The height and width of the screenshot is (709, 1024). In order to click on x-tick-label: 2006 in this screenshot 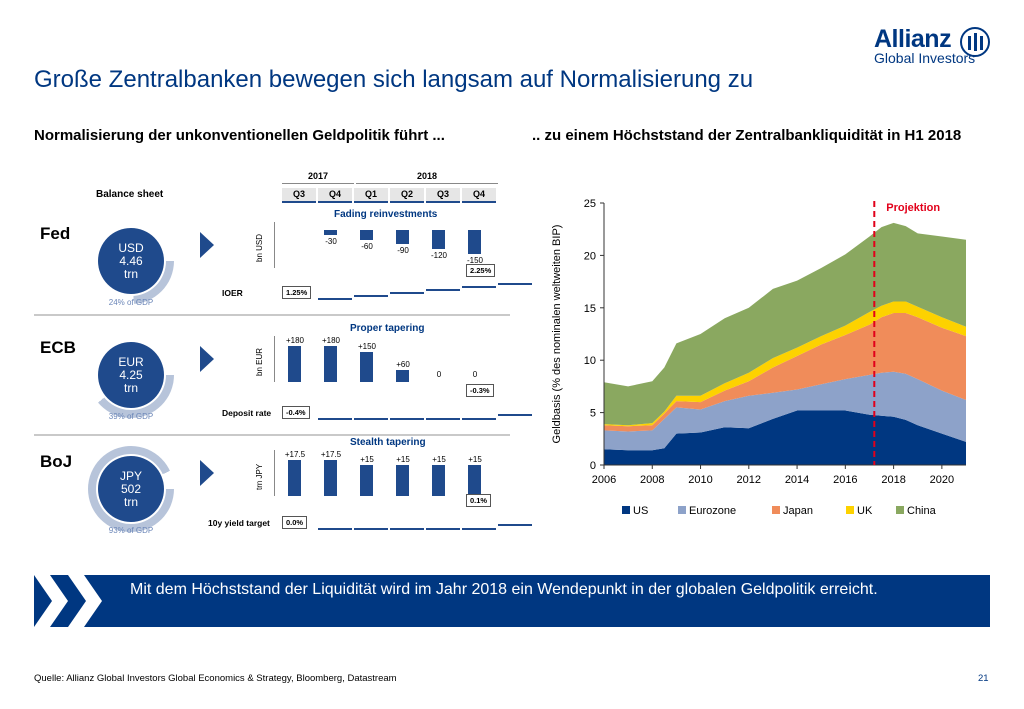, I will do `click(604, 480)`.